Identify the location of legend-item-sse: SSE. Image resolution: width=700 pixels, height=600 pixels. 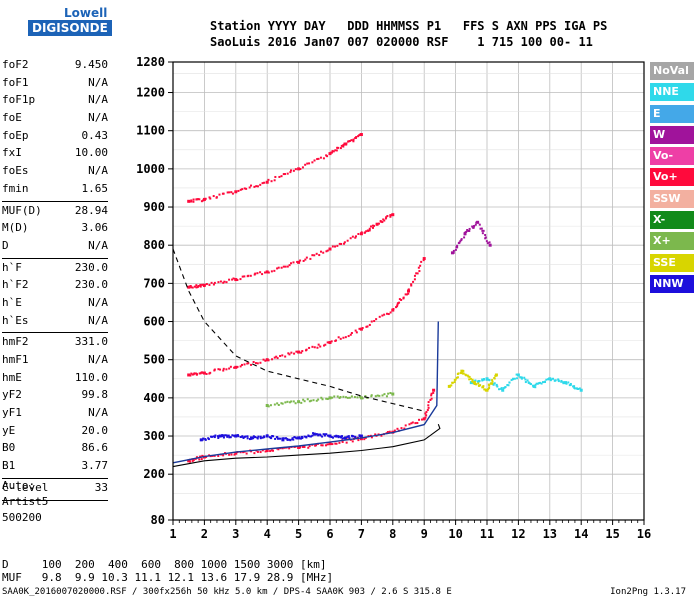
(672, 262).